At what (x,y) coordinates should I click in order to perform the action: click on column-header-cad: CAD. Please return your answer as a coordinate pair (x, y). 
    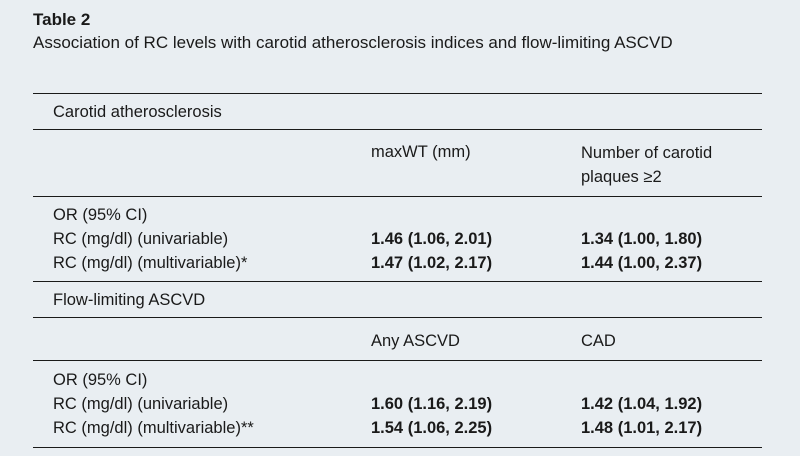
    Looking at the image, I should click on (598, 341).